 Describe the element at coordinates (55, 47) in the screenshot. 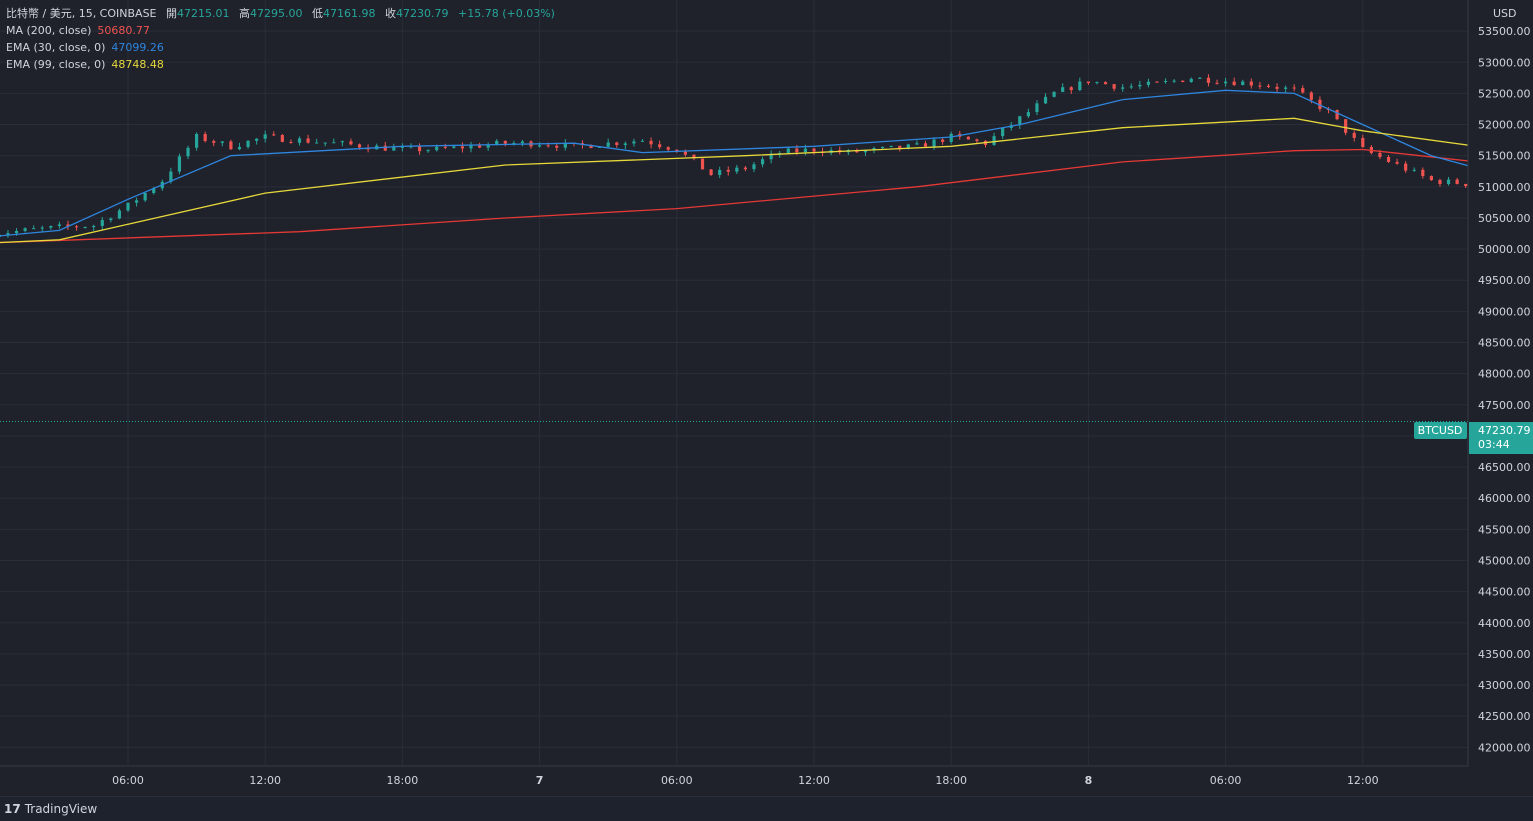

I see `ema30-label: EMA (30, close, 0)` at that location.